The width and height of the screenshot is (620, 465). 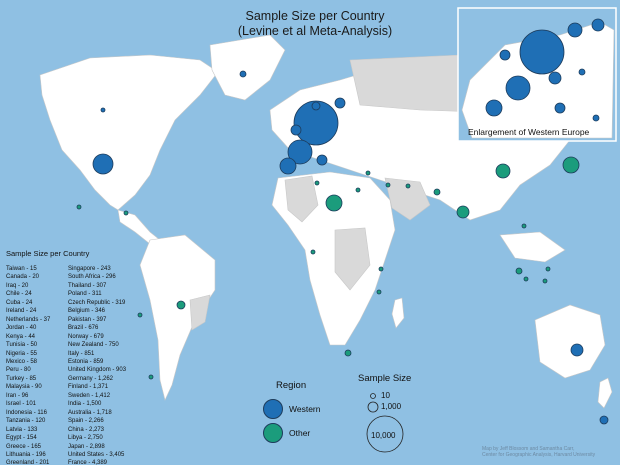 What do you see at coordinates (19, 294) in the screenshot?
I see `sample-list-item: Chile - 24` at bounding box center [19, 294].